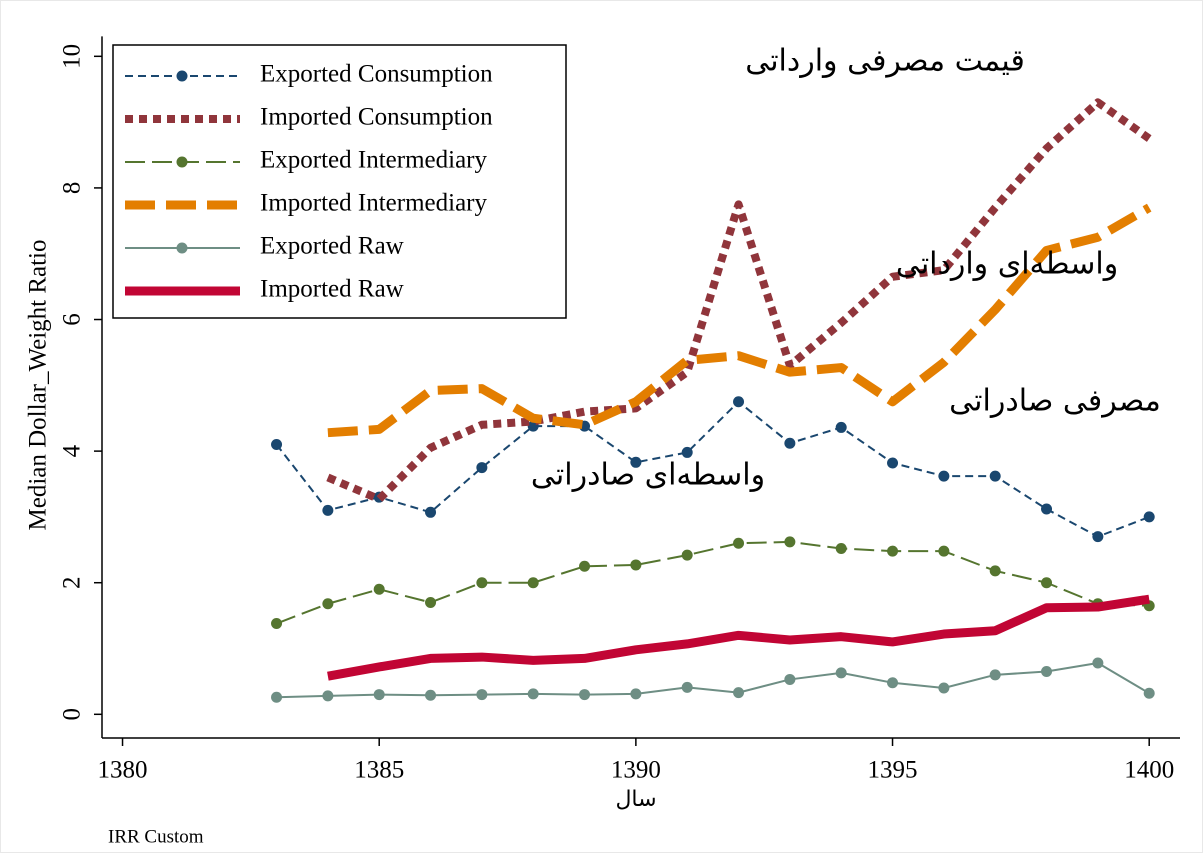 The width and height of the screenshot is (1203, 853). I want to click on legend-label: Imported Raw, so click(332, 289).